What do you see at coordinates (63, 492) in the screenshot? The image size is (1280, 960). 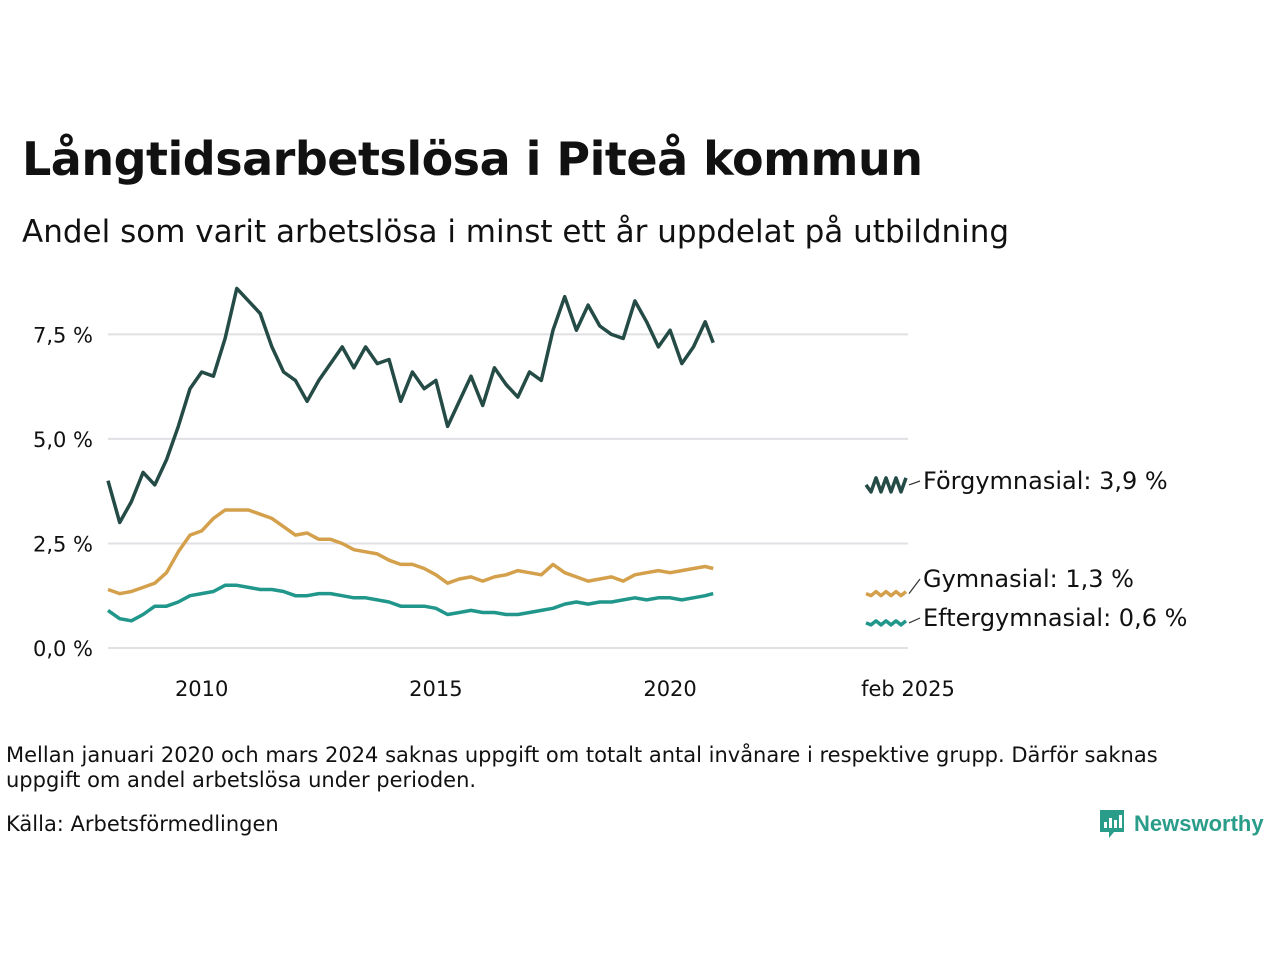 I see `y-axis: 0,0 % 2,5 % 5,0 % 7,5 %` at bounding box center [63, 492].